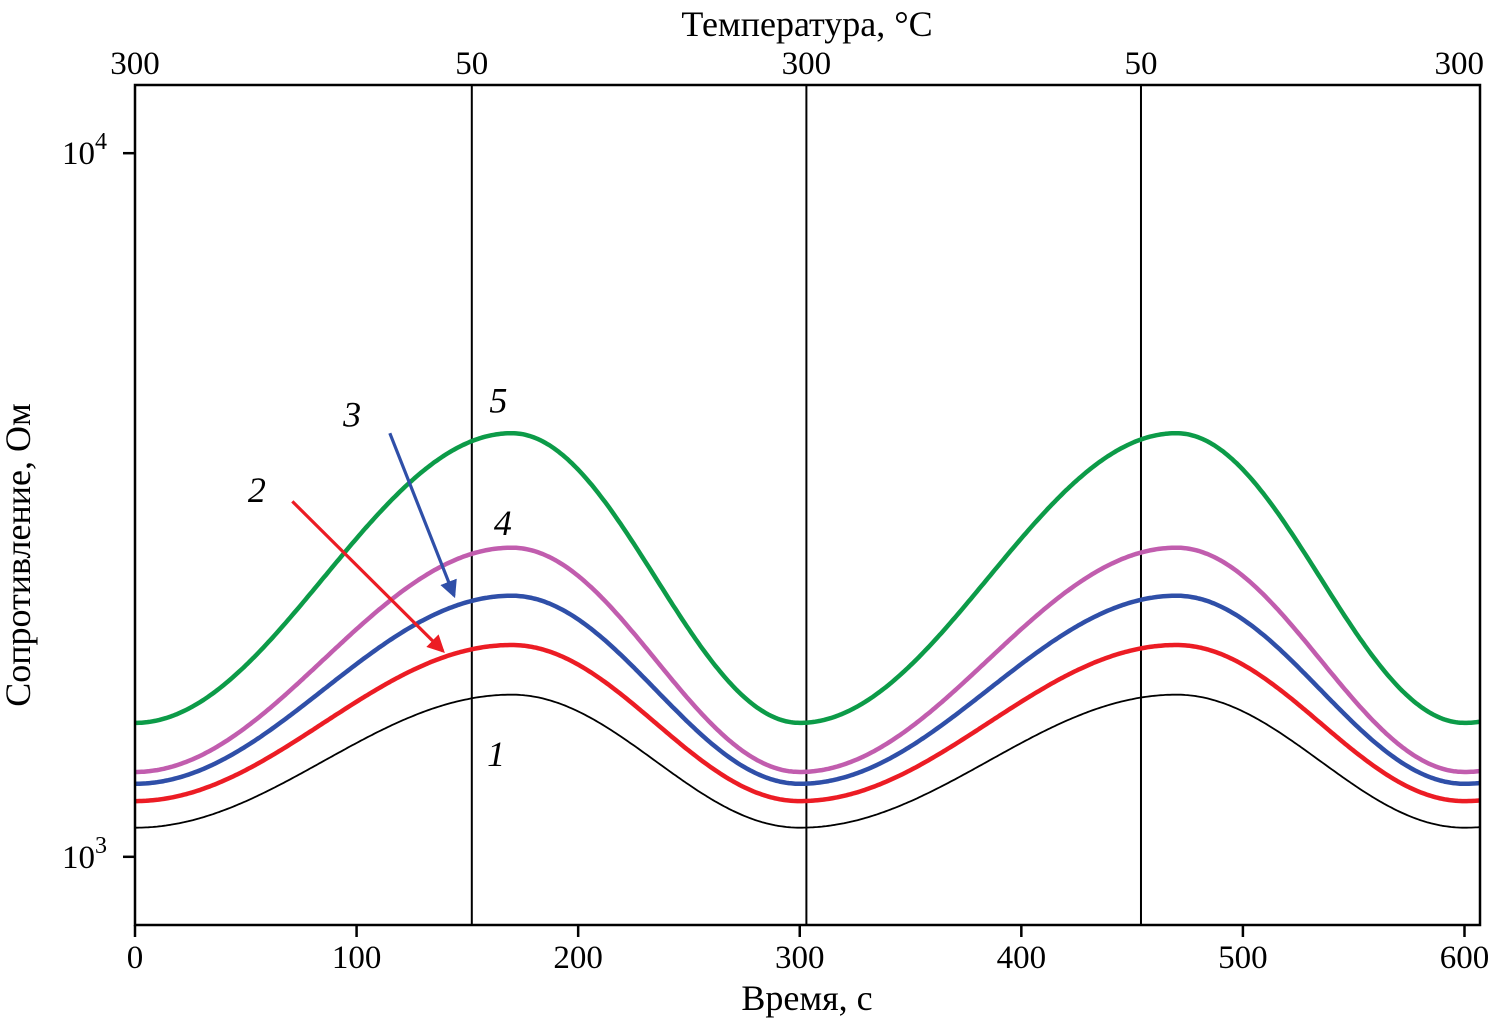 The image size is (1497, 1028). I want to click on x-tick-label: 300, so click(800, 958).